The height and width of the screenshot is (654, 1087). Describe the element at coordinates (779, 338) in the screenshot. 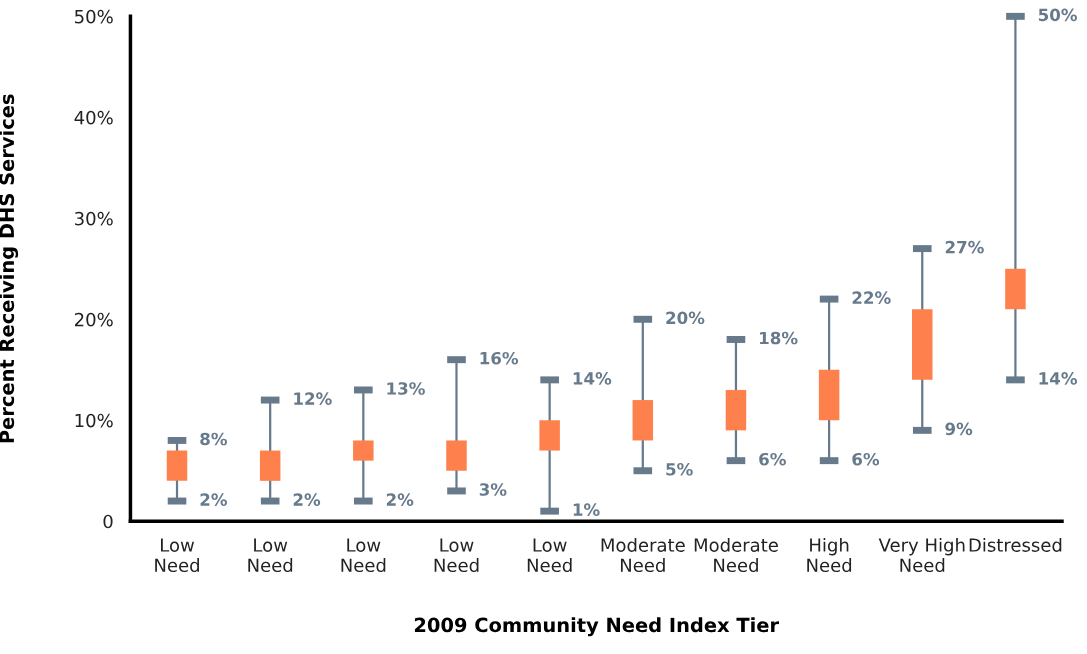

I see `text: 18%` at that location.